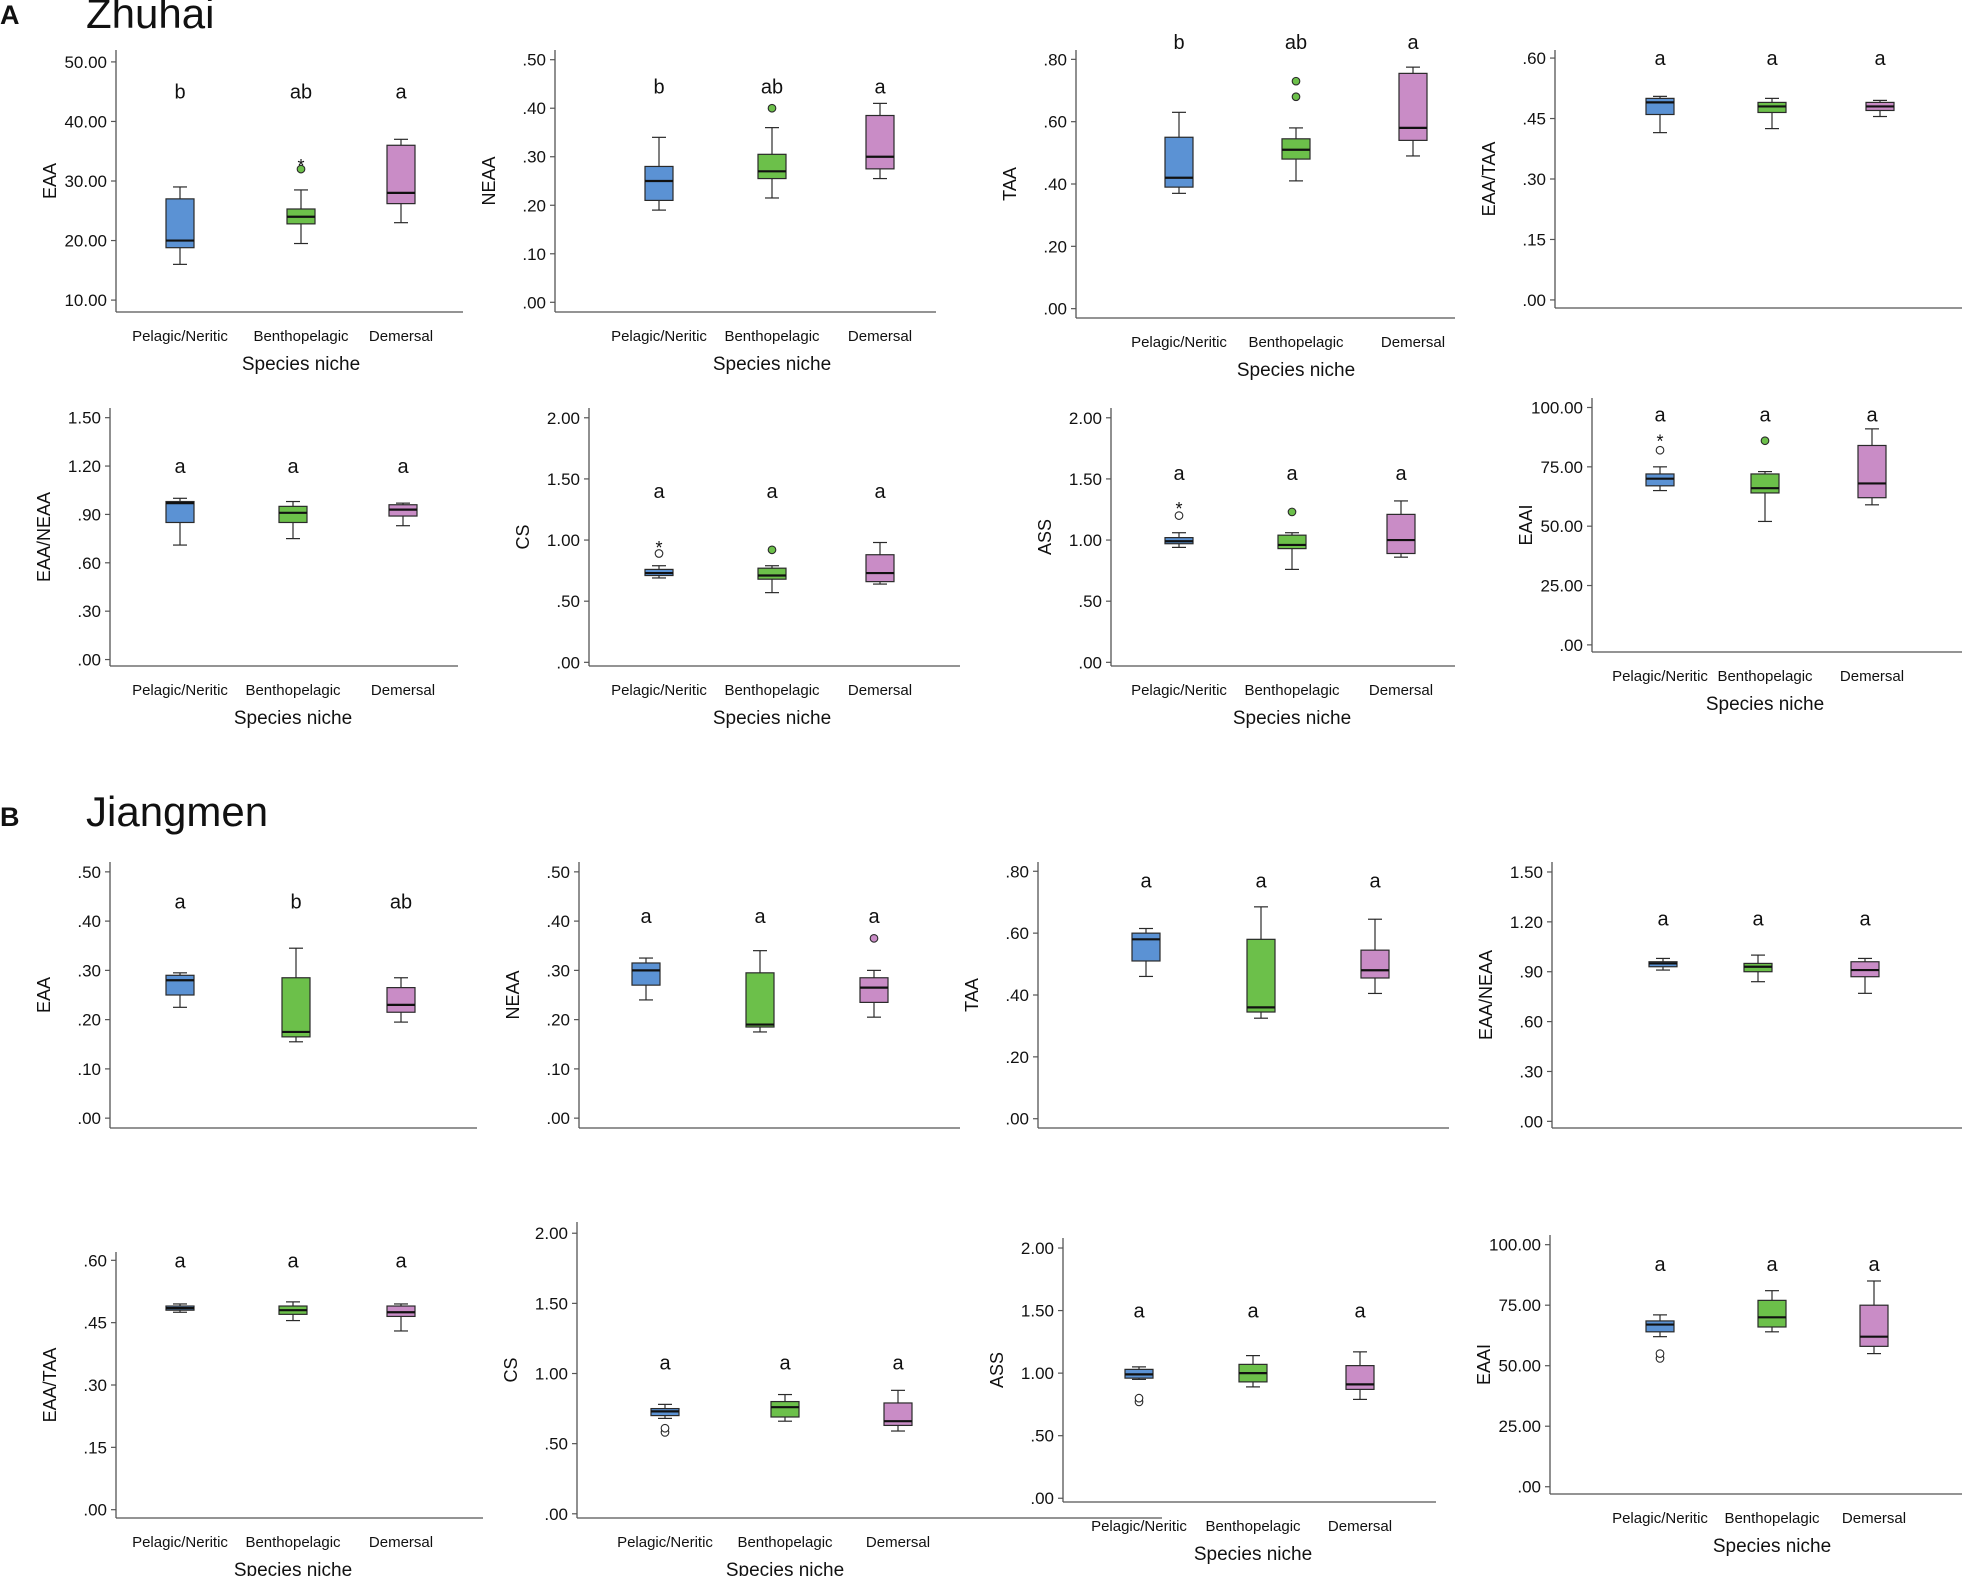 This screenshot has width=1963, height=1576. What do you see at coordinates (534, 254) in the screenshot?
I see `panel-a-neaa-ytick-label: .10` at bounding box center [534, 254].